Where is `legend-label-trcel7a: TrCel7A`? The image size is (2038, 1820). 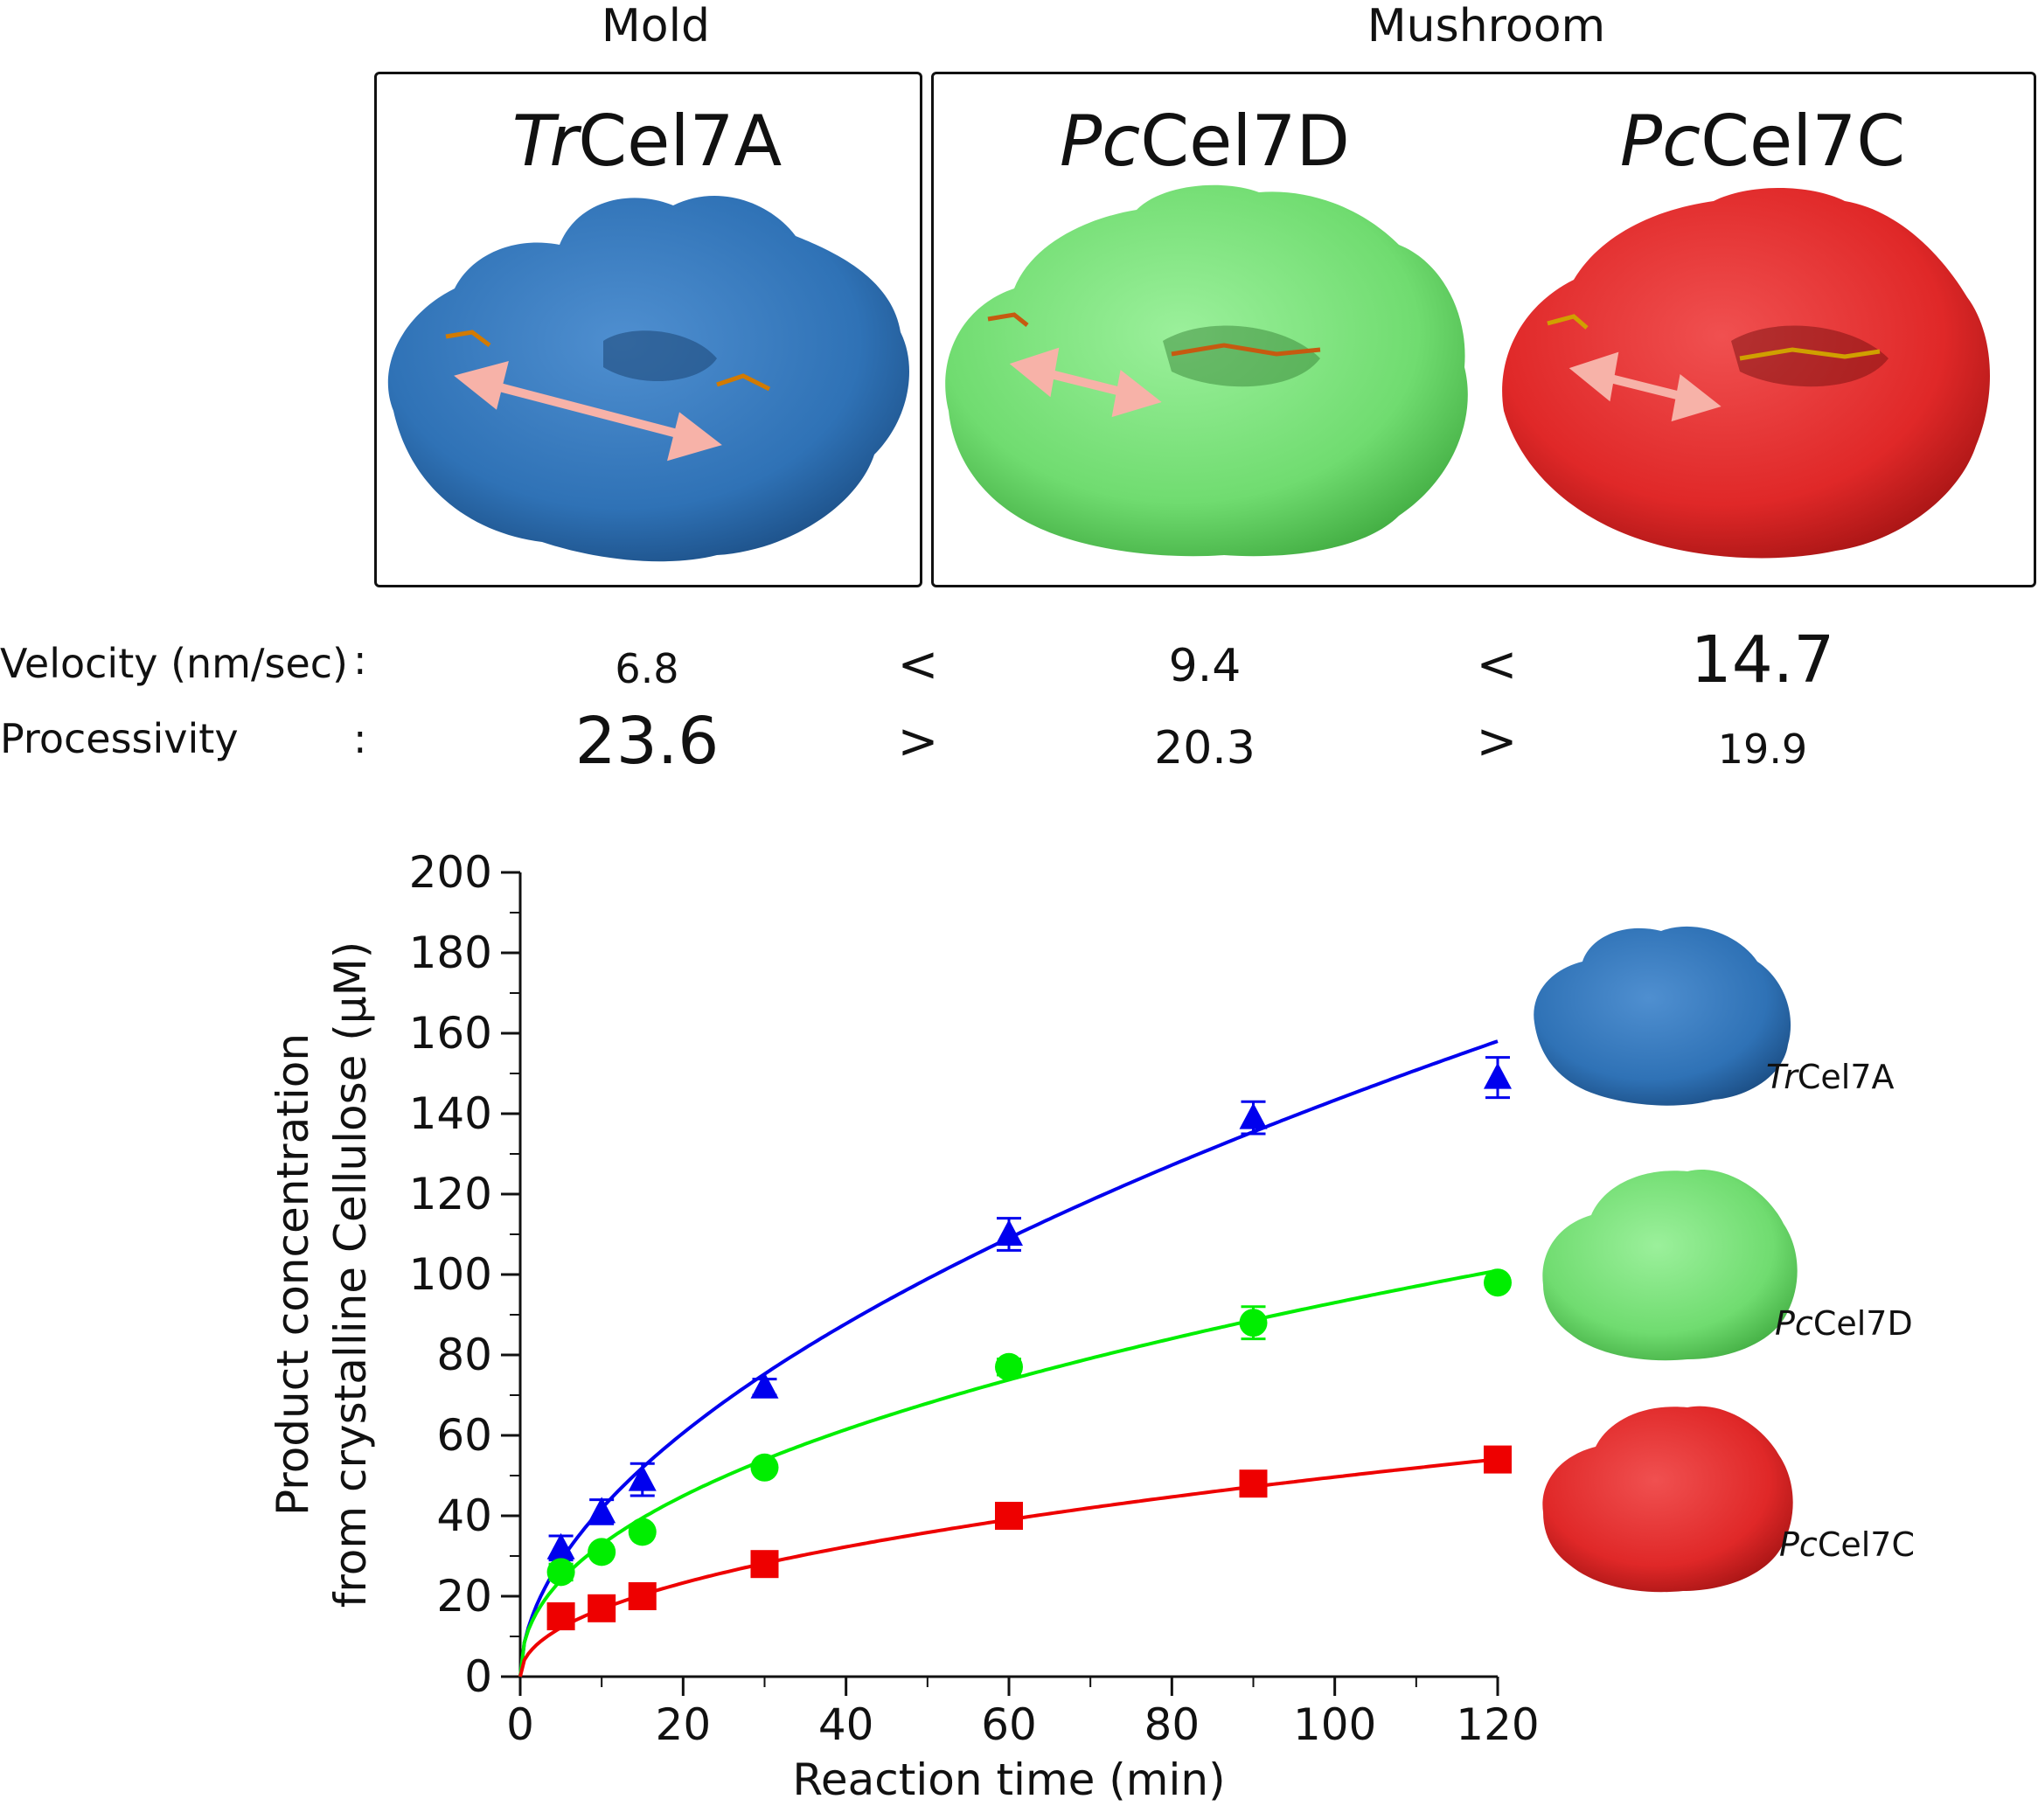
legend-label-trcel7a: TrCel7A is located at coordinates (1830, 1077).